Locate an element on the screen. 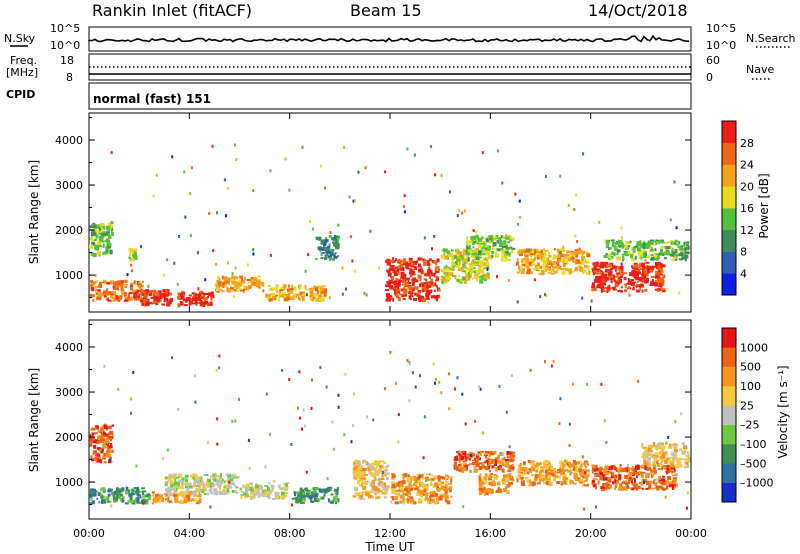  velocity-colorbar-swatch is located at coordinates (729, 473).